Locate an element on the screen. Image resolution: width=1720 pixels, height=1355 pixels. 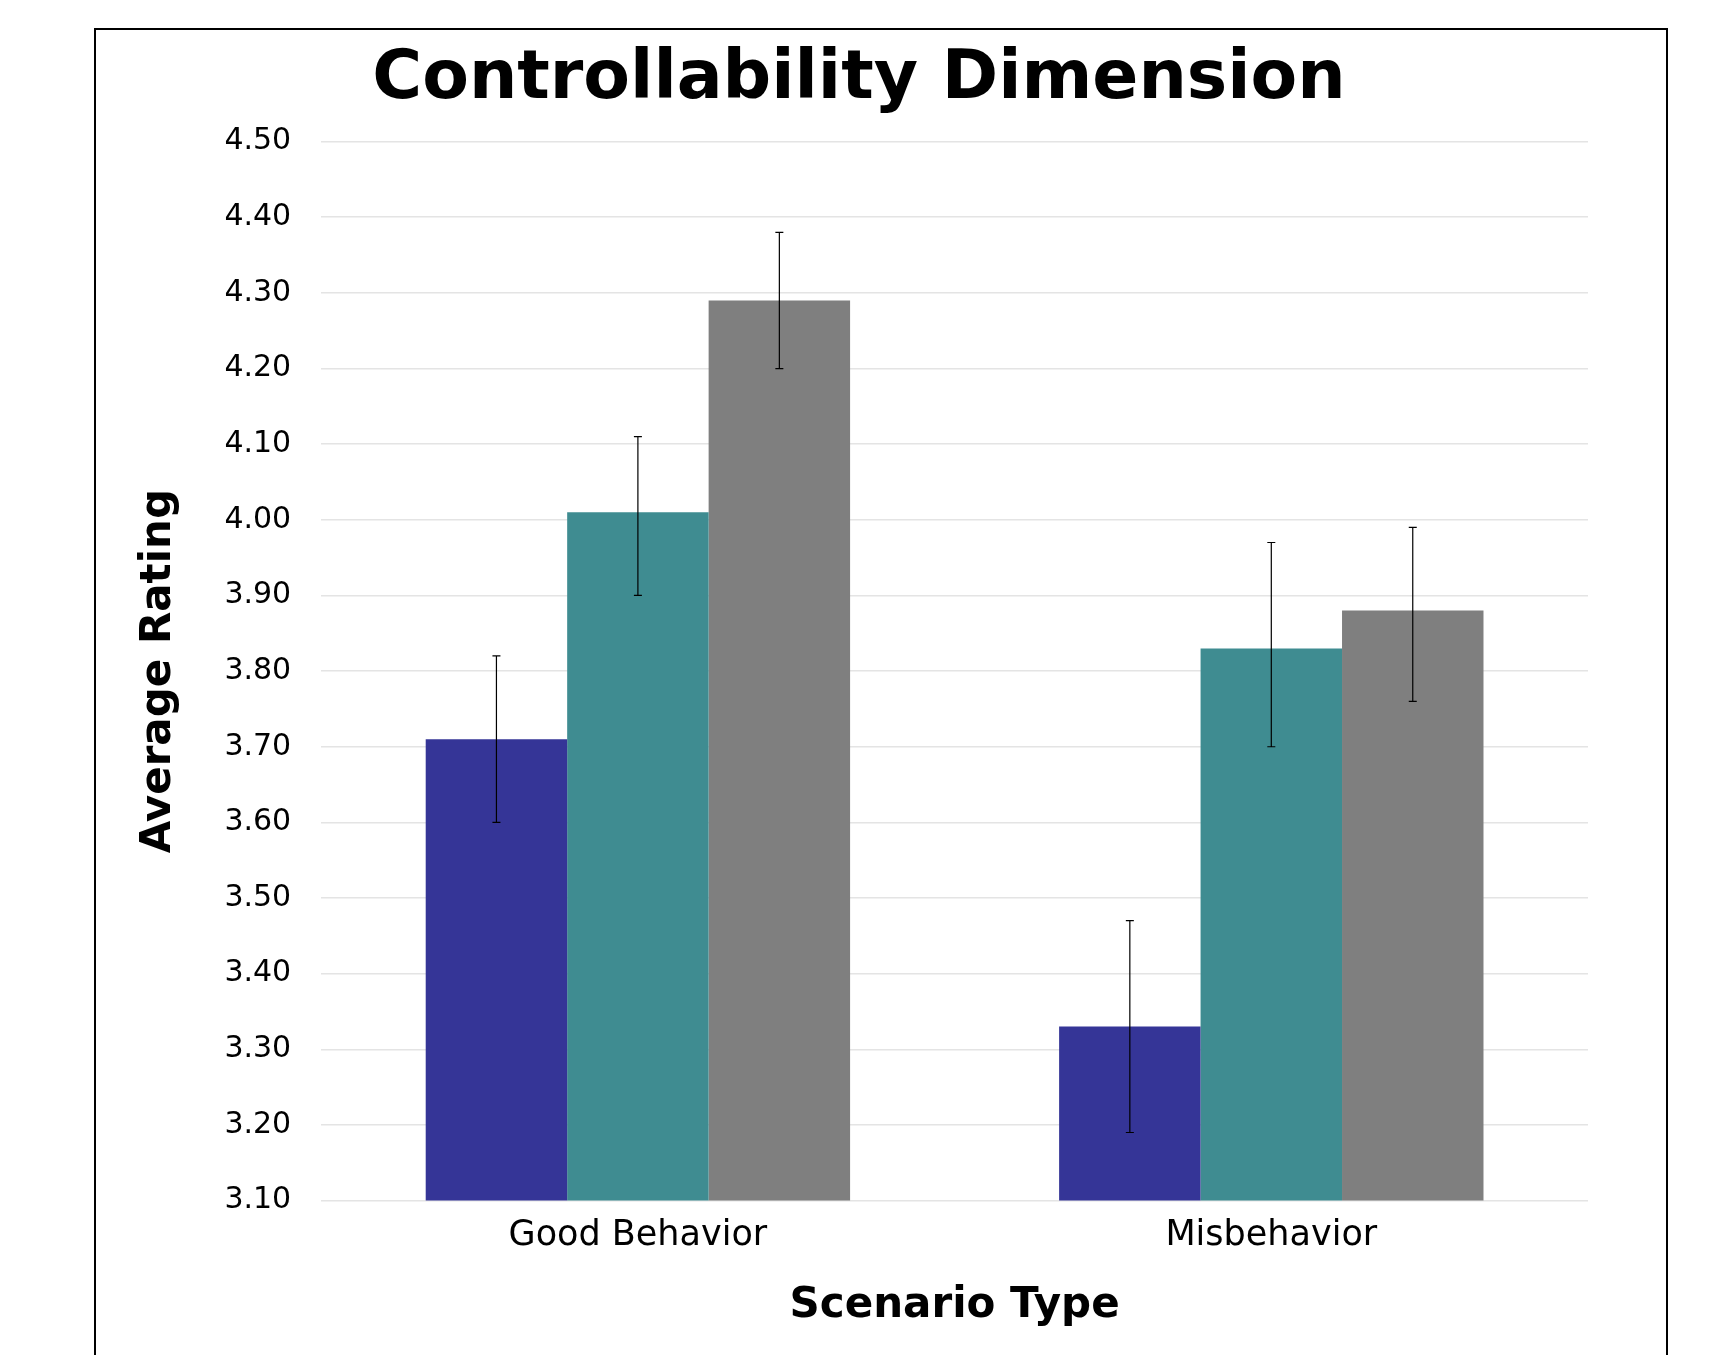
y-tick-label: 4.50 is located at coordinates (258, 139).